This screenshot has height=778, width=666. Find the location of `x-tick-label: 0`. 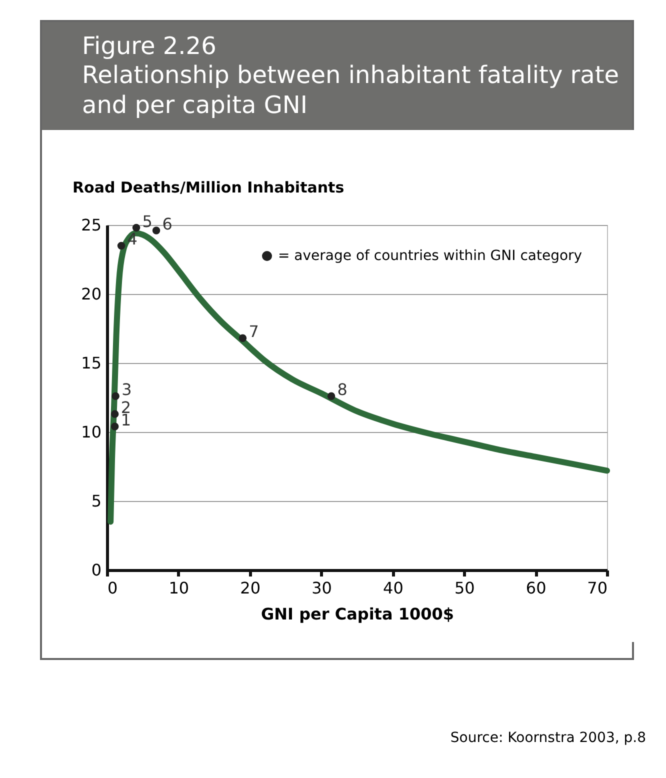

x-tick-label: 0 is located at coordinates (113, 588).